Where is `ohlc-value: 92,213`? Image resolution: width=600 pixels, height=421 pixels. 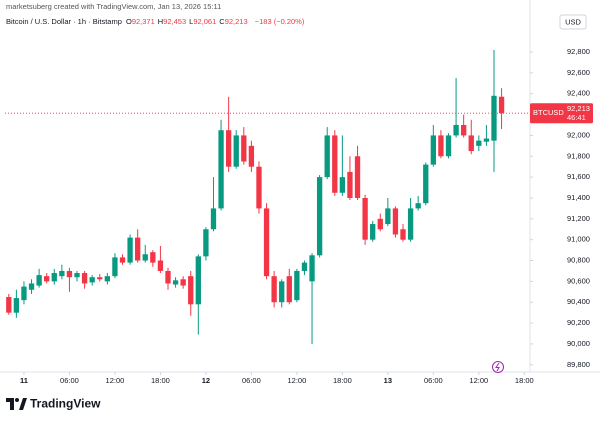
ohlc-value: 92,213 is located at coordinates (236, 21).